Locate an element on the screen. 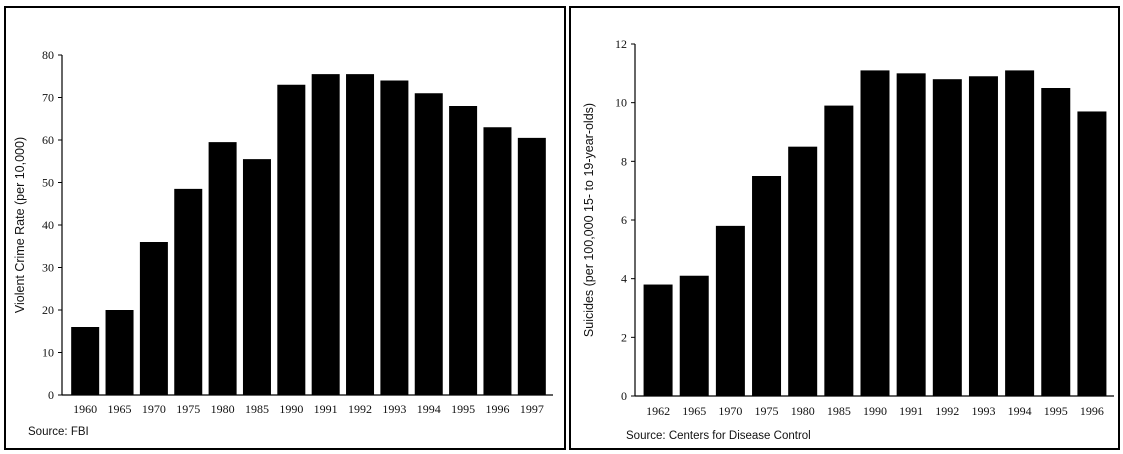  y-tick-label: 70 is located at coordinates (48, 98).